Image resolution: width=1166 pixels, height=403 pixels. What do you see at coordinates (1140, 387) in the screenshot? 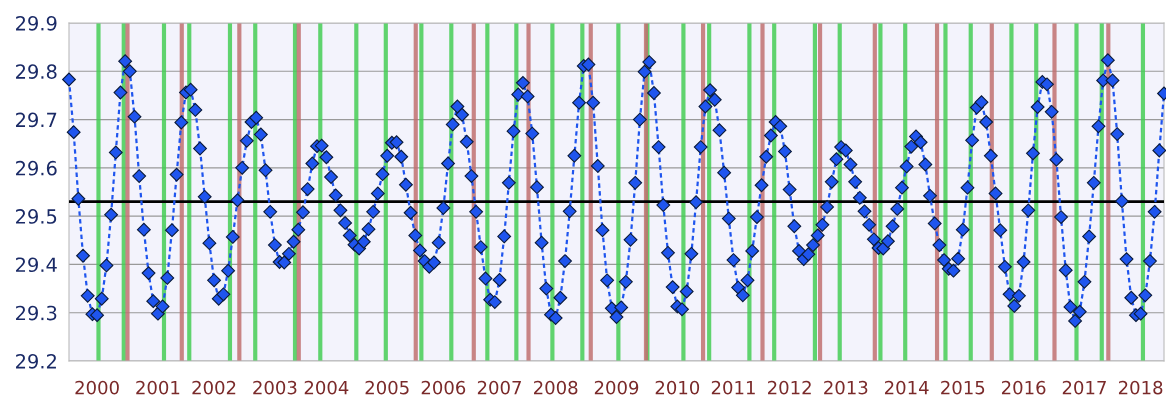
I see `x-tick-label: 2018` at bounding box center [1140, 387].